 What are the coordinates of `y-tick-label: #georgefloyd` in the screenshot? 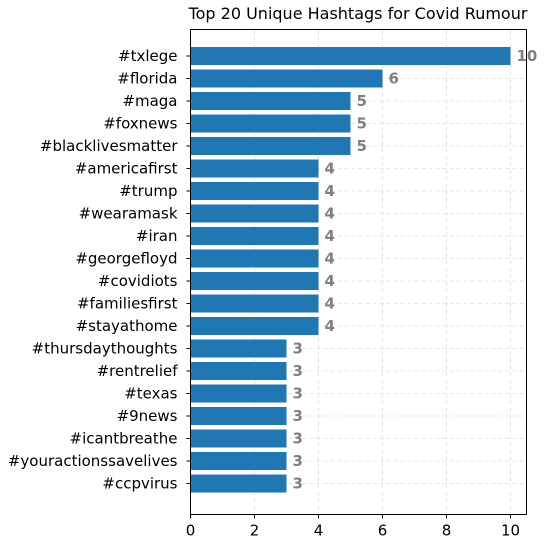 It's located at (126, 259).